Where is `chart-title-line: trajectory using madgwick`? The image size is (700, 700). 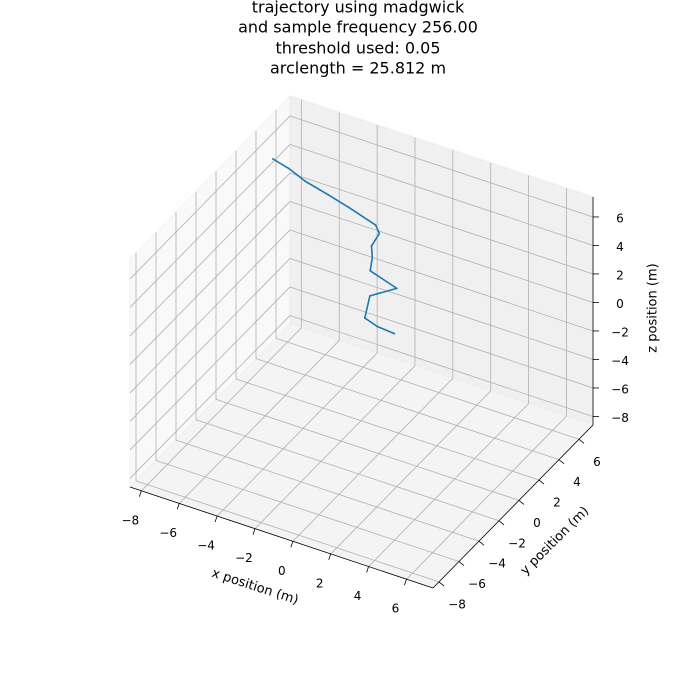
chart-title-line: trajectory using madgwick is located at coordinates (358, 8).